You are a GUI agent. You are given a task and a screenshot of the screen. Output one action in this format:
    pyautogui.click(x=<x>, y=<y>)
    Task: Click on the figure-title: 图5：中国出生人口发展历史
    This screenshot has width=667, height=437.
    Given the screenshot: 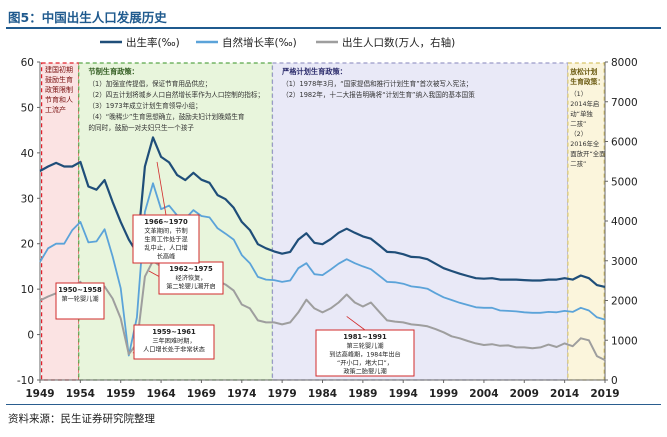 What is the action you would take?
    pyautogui.click(x=87, y=17)
    